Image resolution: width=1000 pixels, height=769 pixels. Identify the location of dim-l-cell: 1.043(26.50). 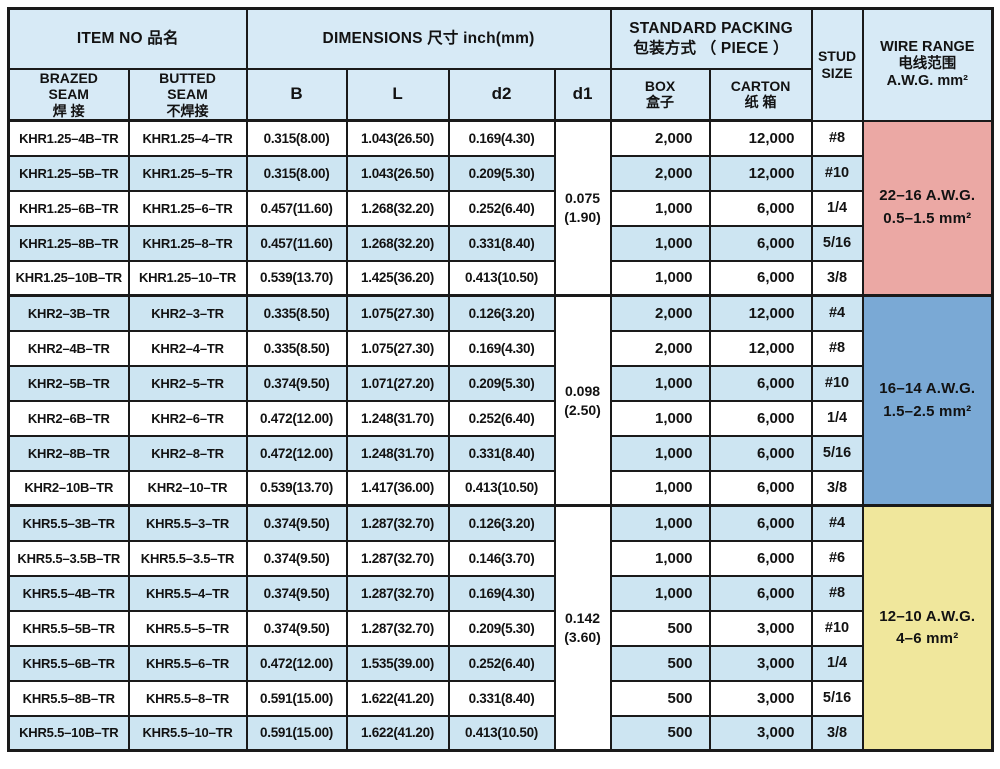
(397, 173).